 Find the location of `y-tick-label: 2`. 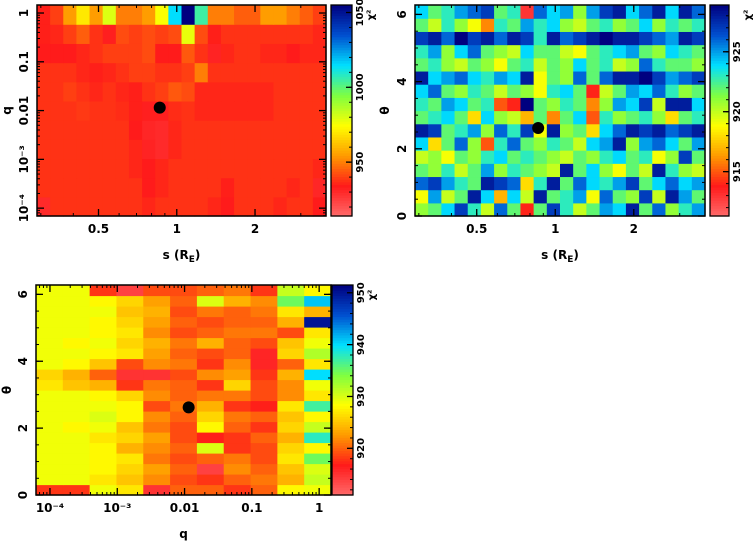

y-tick-label: 2 is located at coordinates (23, 428).